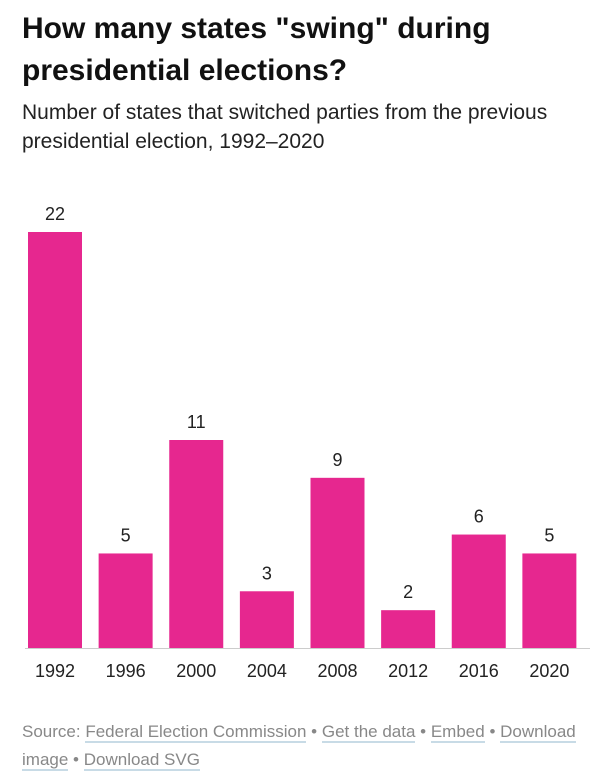 This screenshot has height=775, width=597. I want to click on bar-1992, so click(55, 440).